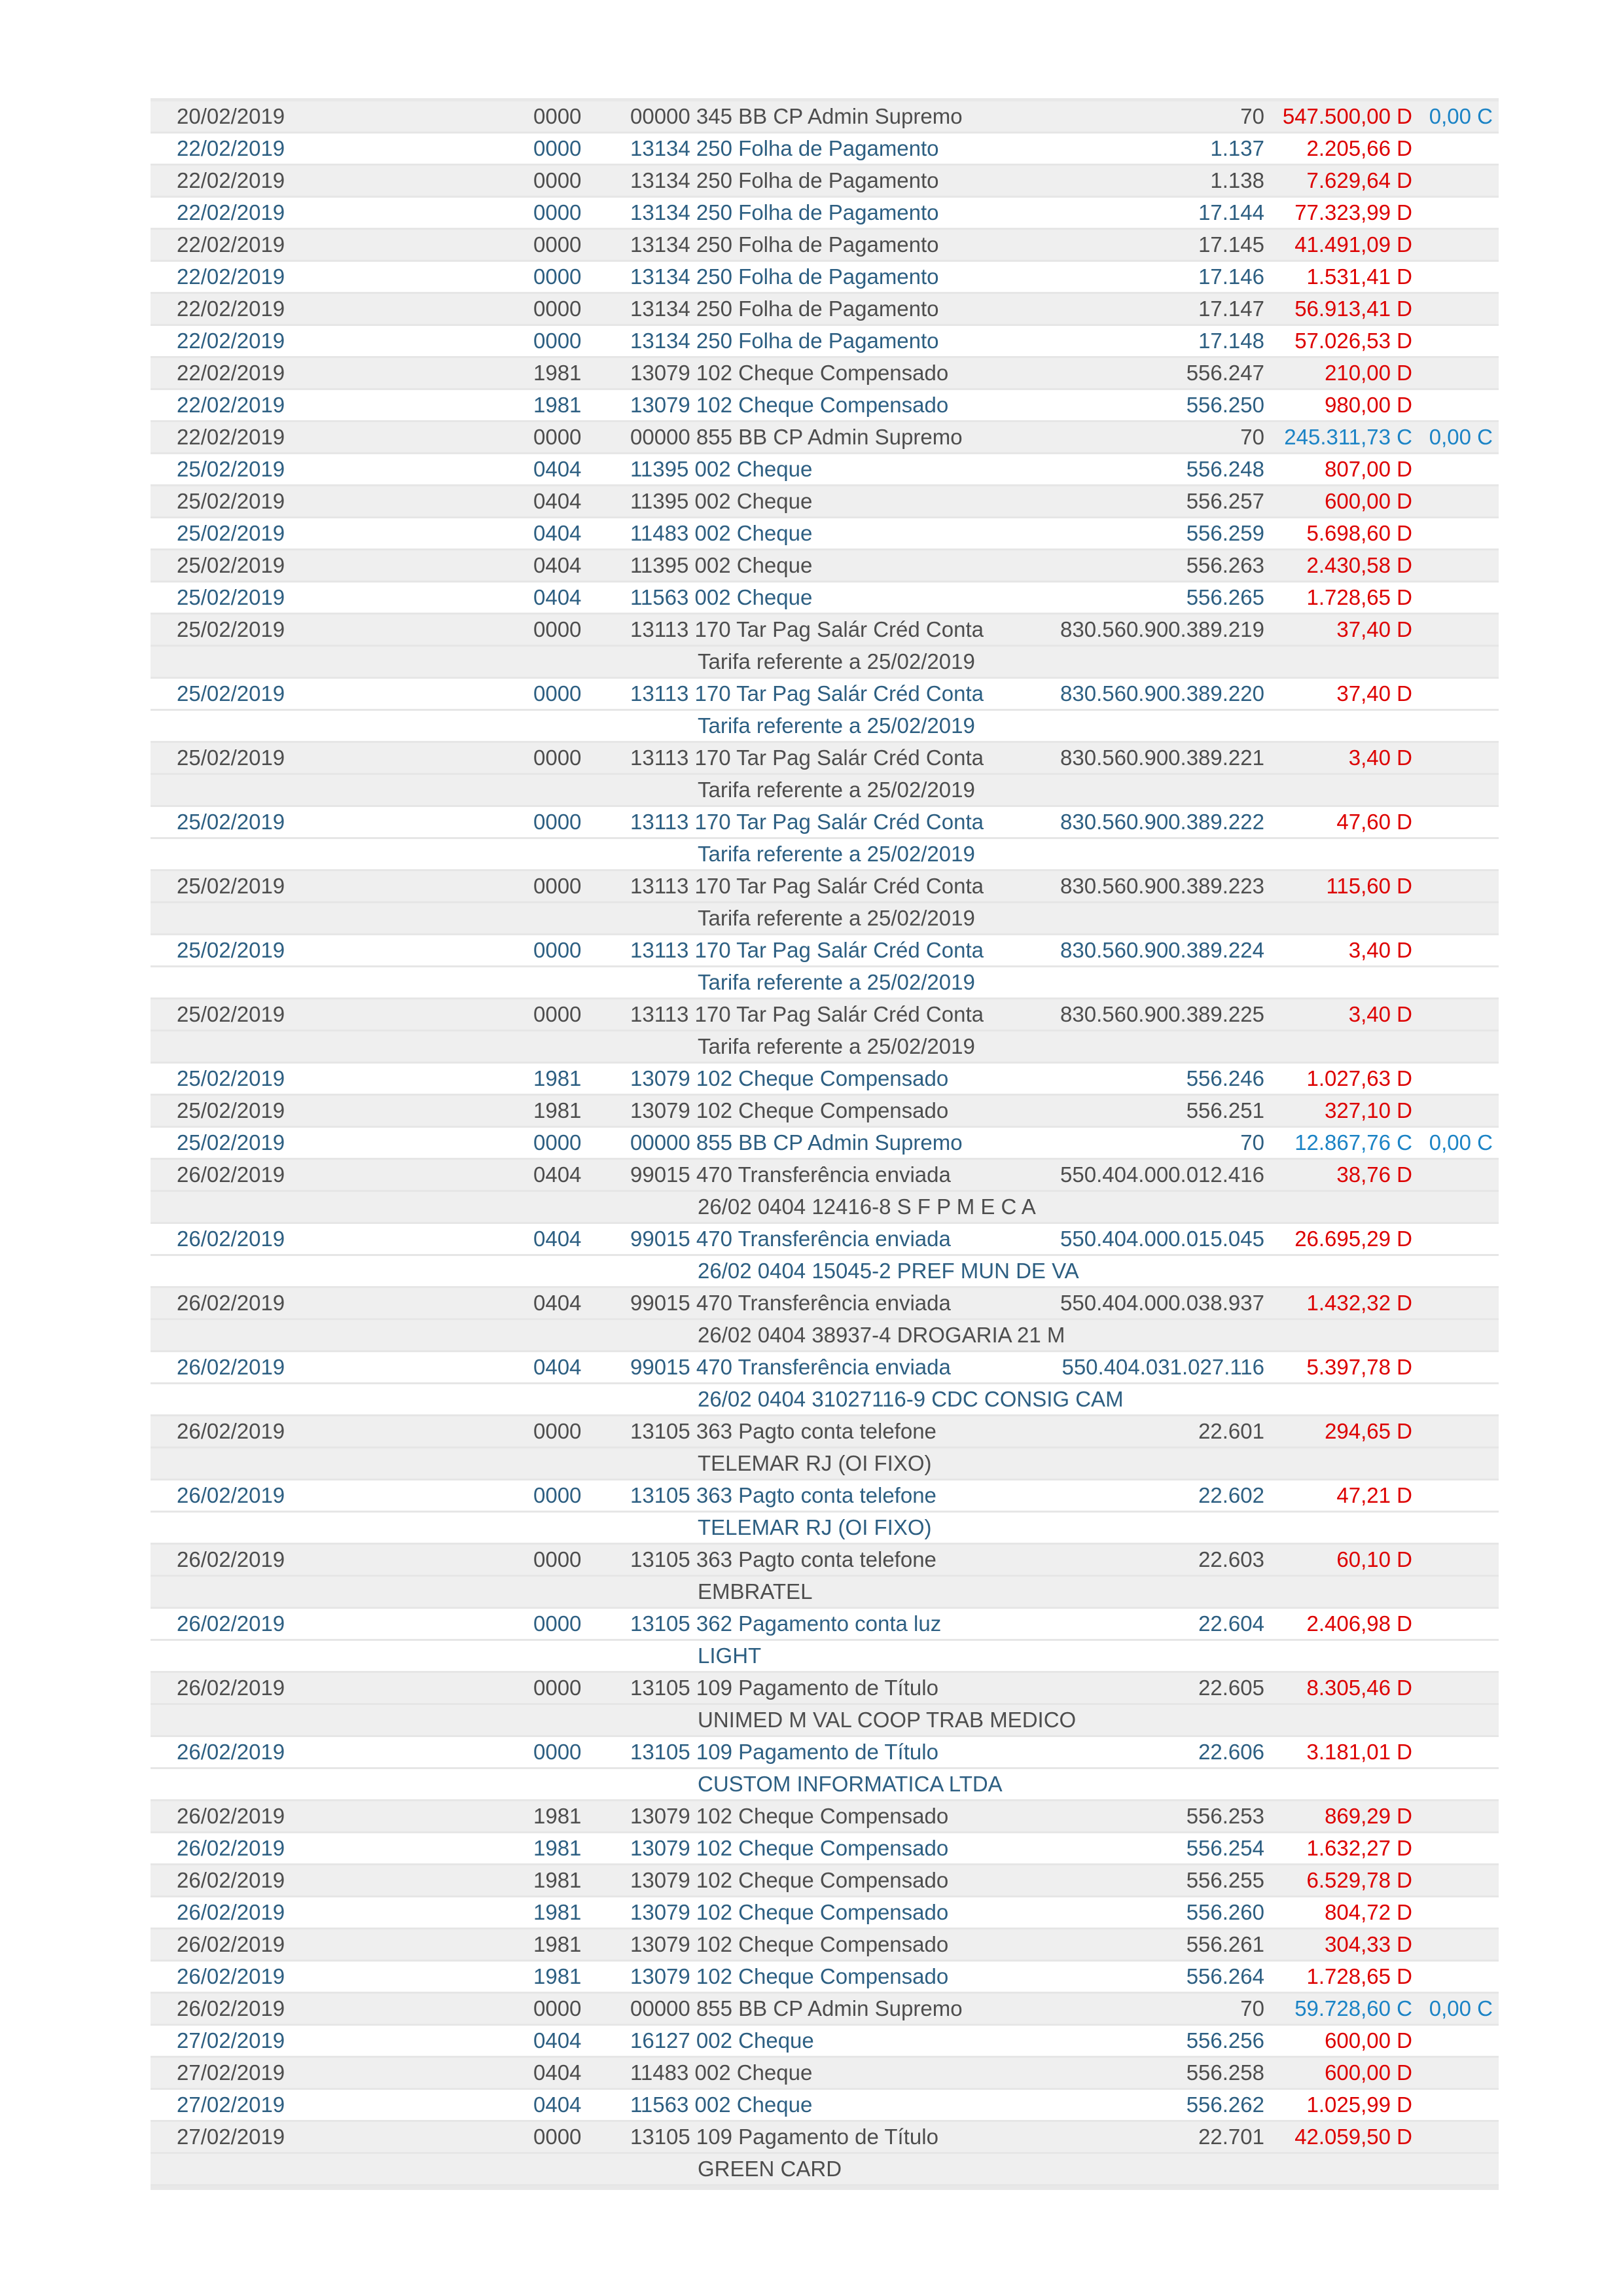  Describe the element at coordinates (1162, 629) in the screenshot. I see `document-number-cell: 830.560.900.389.219` at that location.